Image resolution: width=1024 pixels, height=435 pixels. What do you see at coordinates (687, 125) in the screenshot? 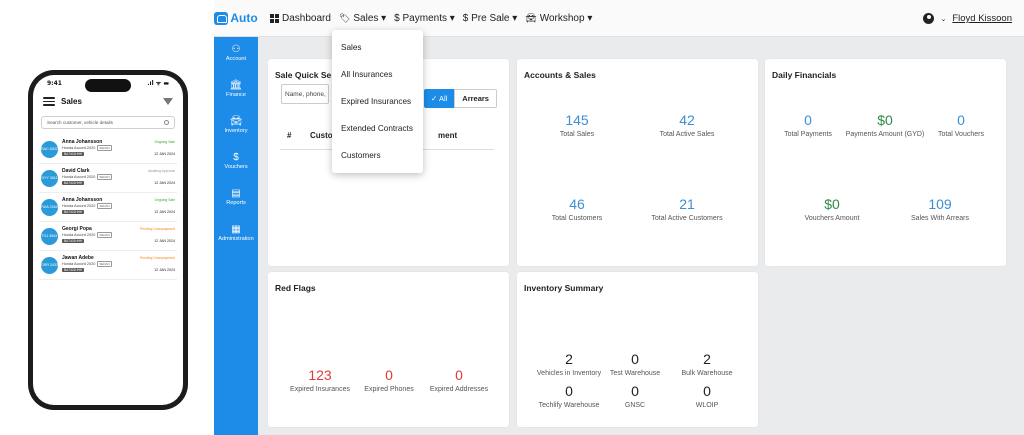
I see `stat-total-active-sales: 42 Total Active Sales` at bounding box center [687, 125].